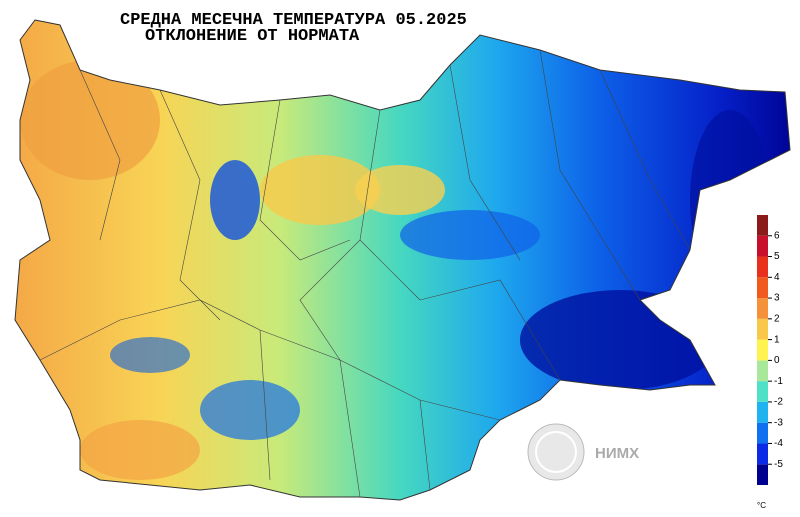  Describe the element at coordinates (770, 350) in the screenshot. I see `colorbar: 6 5 4 3 2 1 0 -1 -2 -3 -4 -5` at that location.